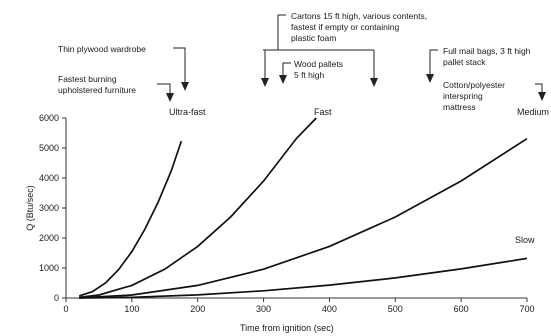 This screenshot has height=336, width=551. Describe the element at coordinates (283, 79) in the screenshot. I see `arrow-pallets` at that location.